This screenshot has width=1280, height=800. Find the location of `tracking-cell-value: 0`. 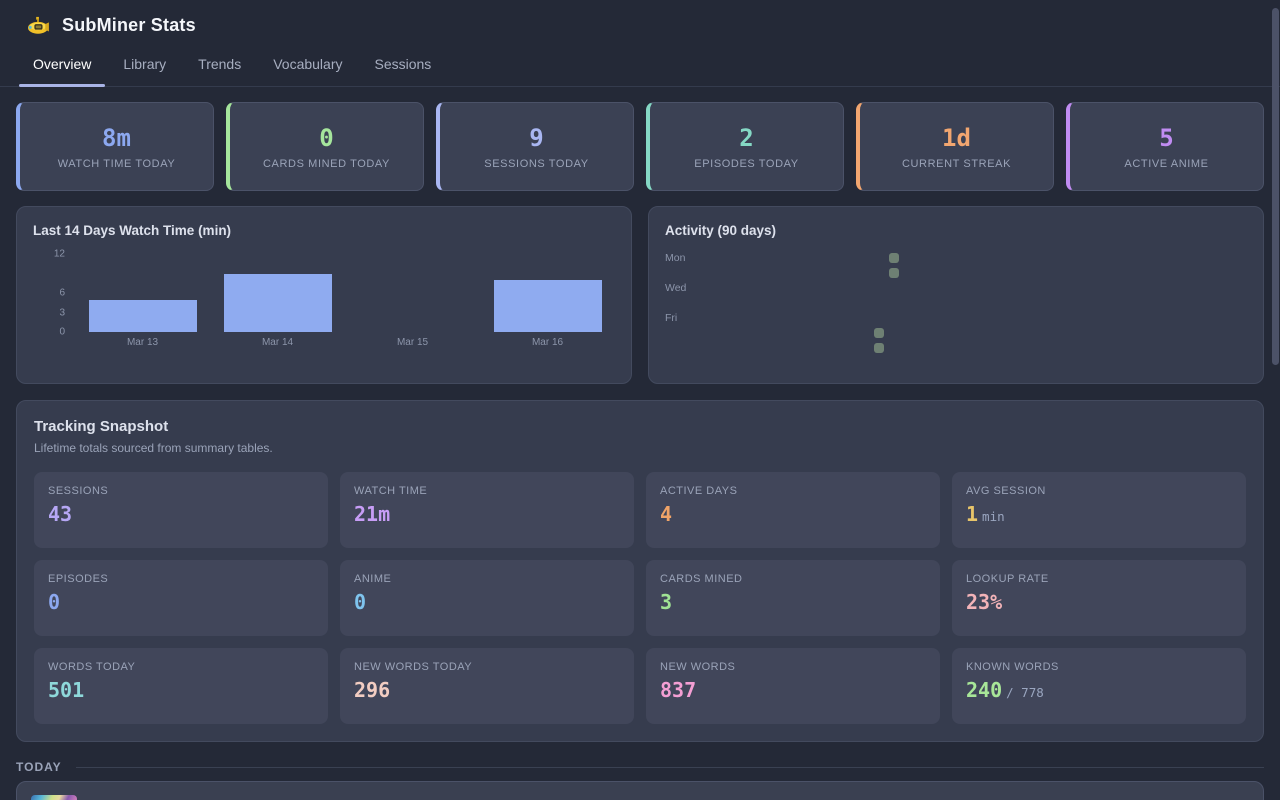

tracking-cell-value: 0 is located at coordinates (181, 602).